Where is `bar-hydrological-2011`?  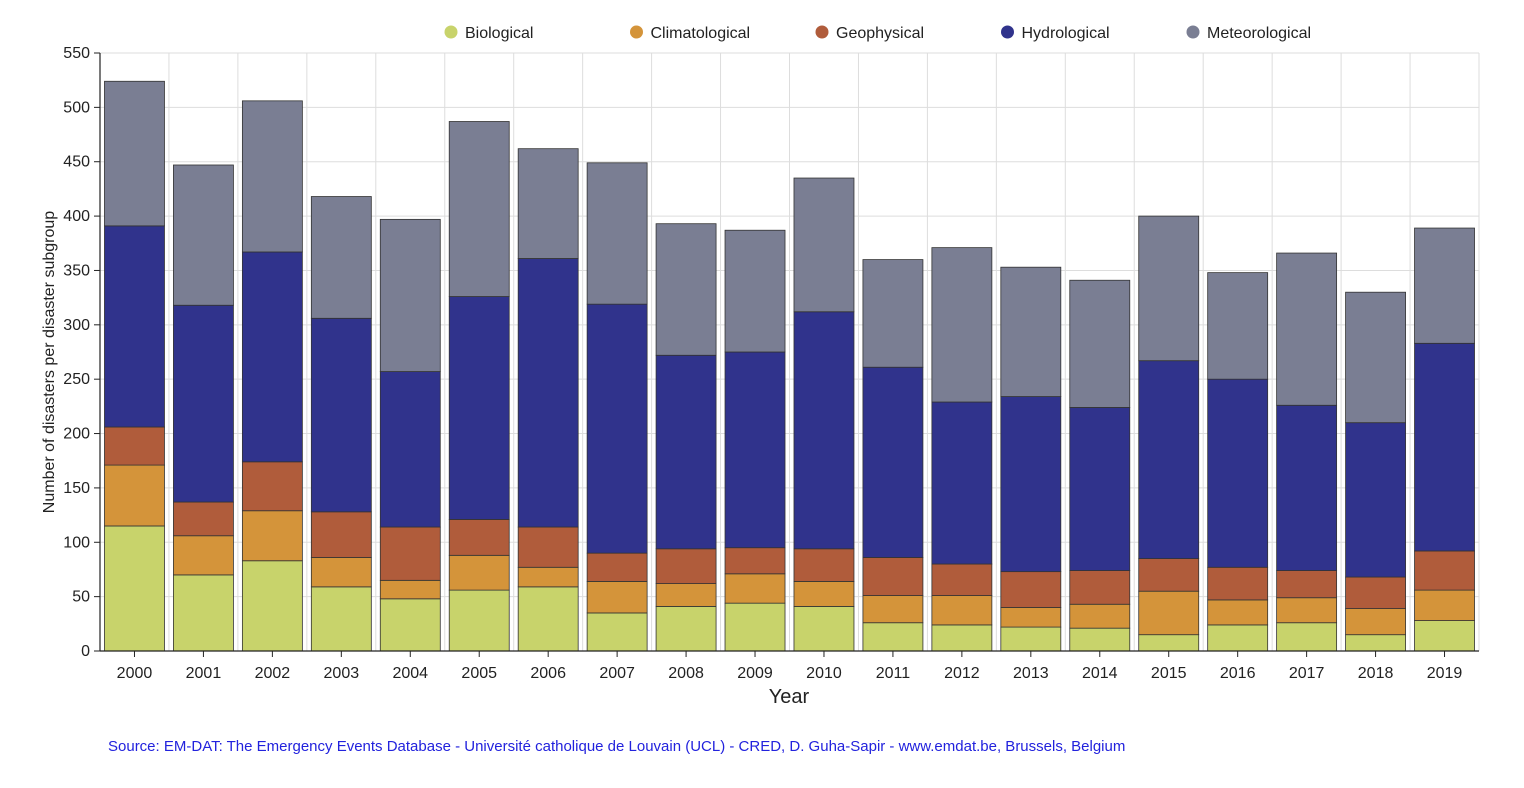
bar-hydrological-2011 is located at coordinates (893, 462).